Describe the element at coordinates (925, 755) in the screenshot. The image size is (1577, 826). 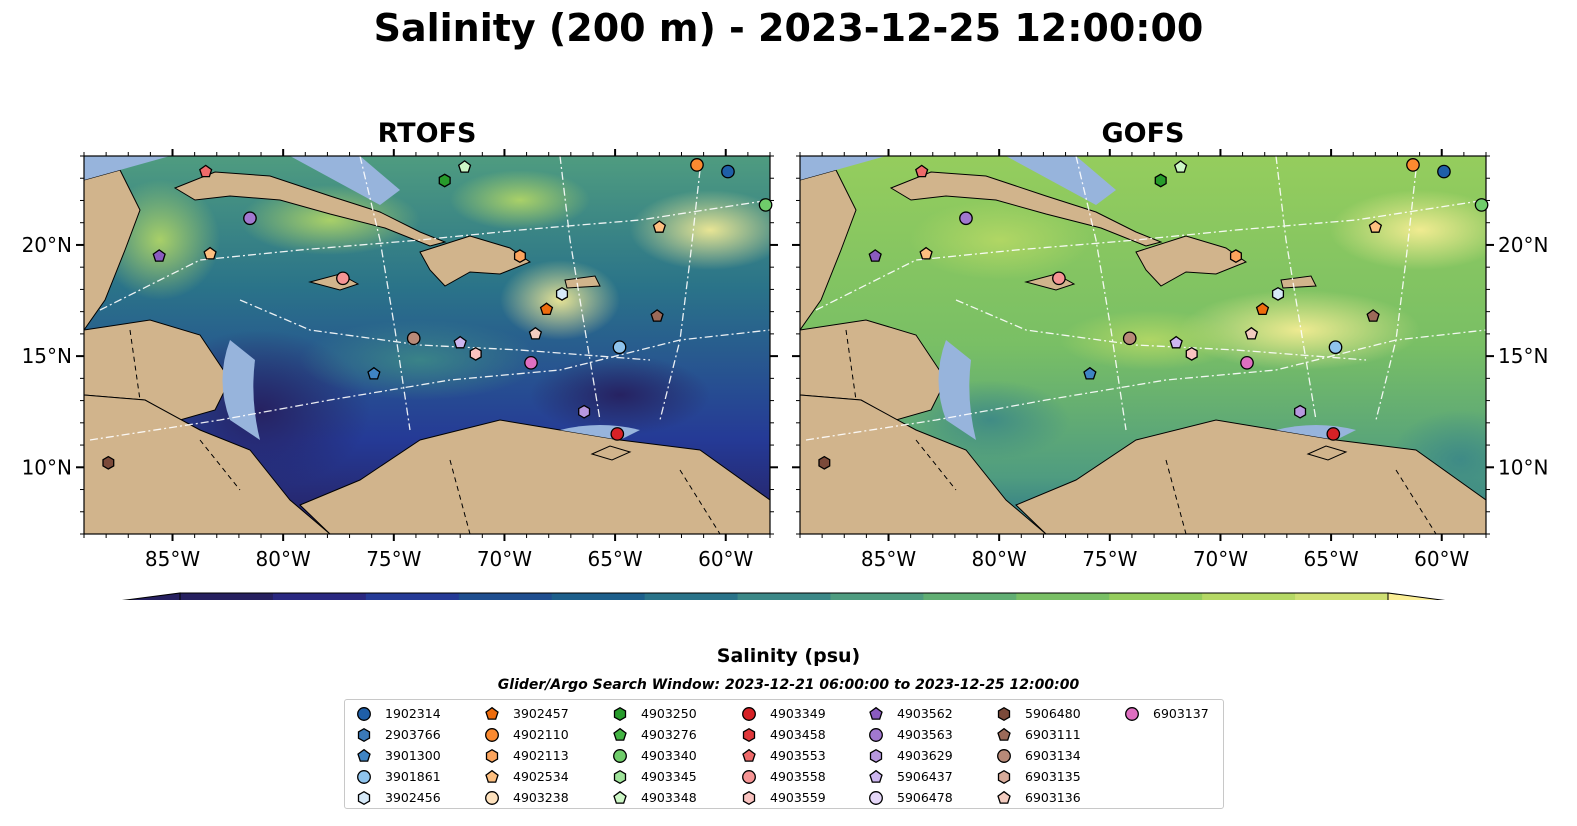
I see `legend-item-label: 4903629` at that location.